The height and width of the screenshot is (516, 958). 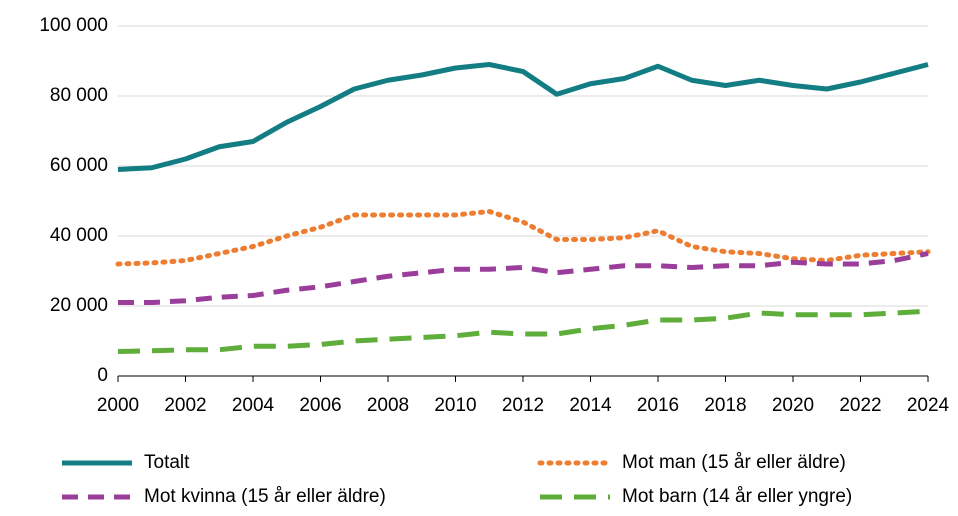 I want to click on y-tick-label: 80 000, so click(x=79, y=95).